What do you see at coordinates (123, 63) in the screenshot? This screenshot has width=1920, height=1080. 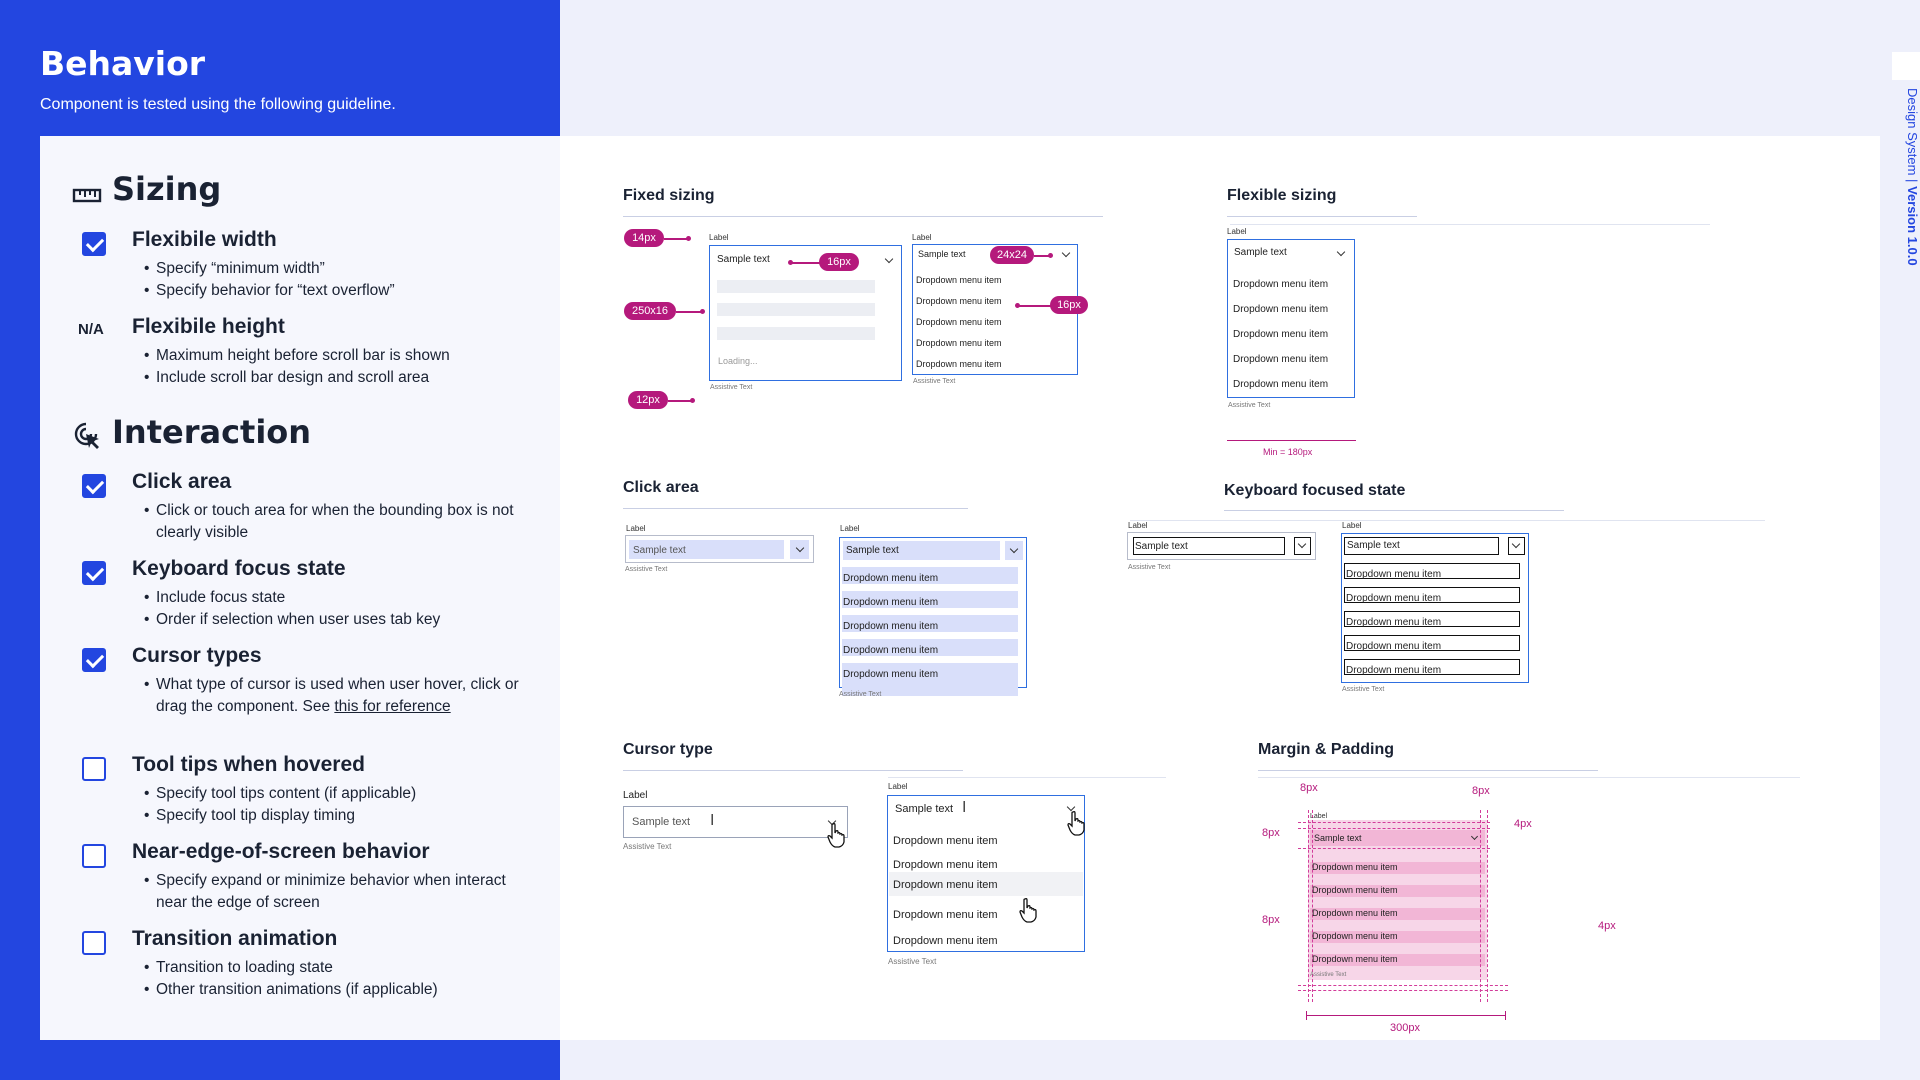 I see `page-title: Behavior` at bounding box center [123, 63].